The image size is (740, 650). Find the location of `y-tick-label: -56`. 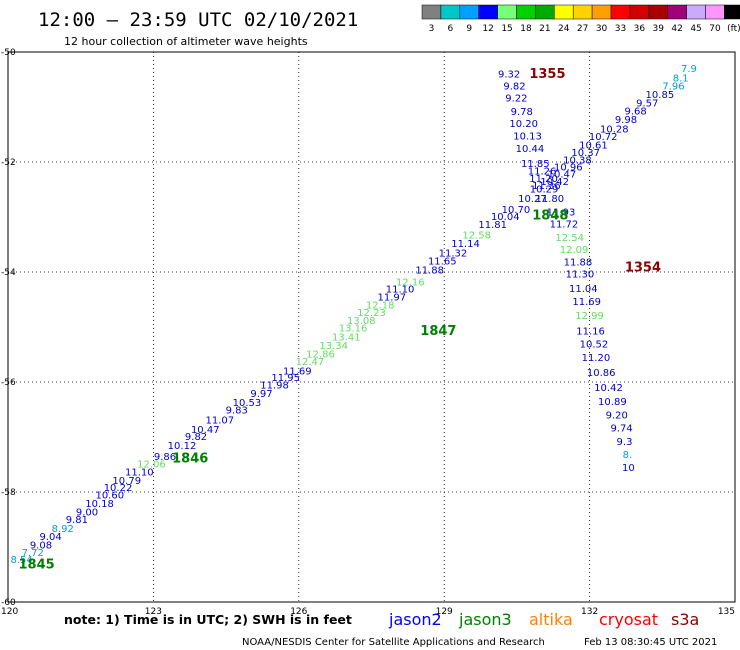

y-tick-label: -56 is located at coordinates (8, 383).